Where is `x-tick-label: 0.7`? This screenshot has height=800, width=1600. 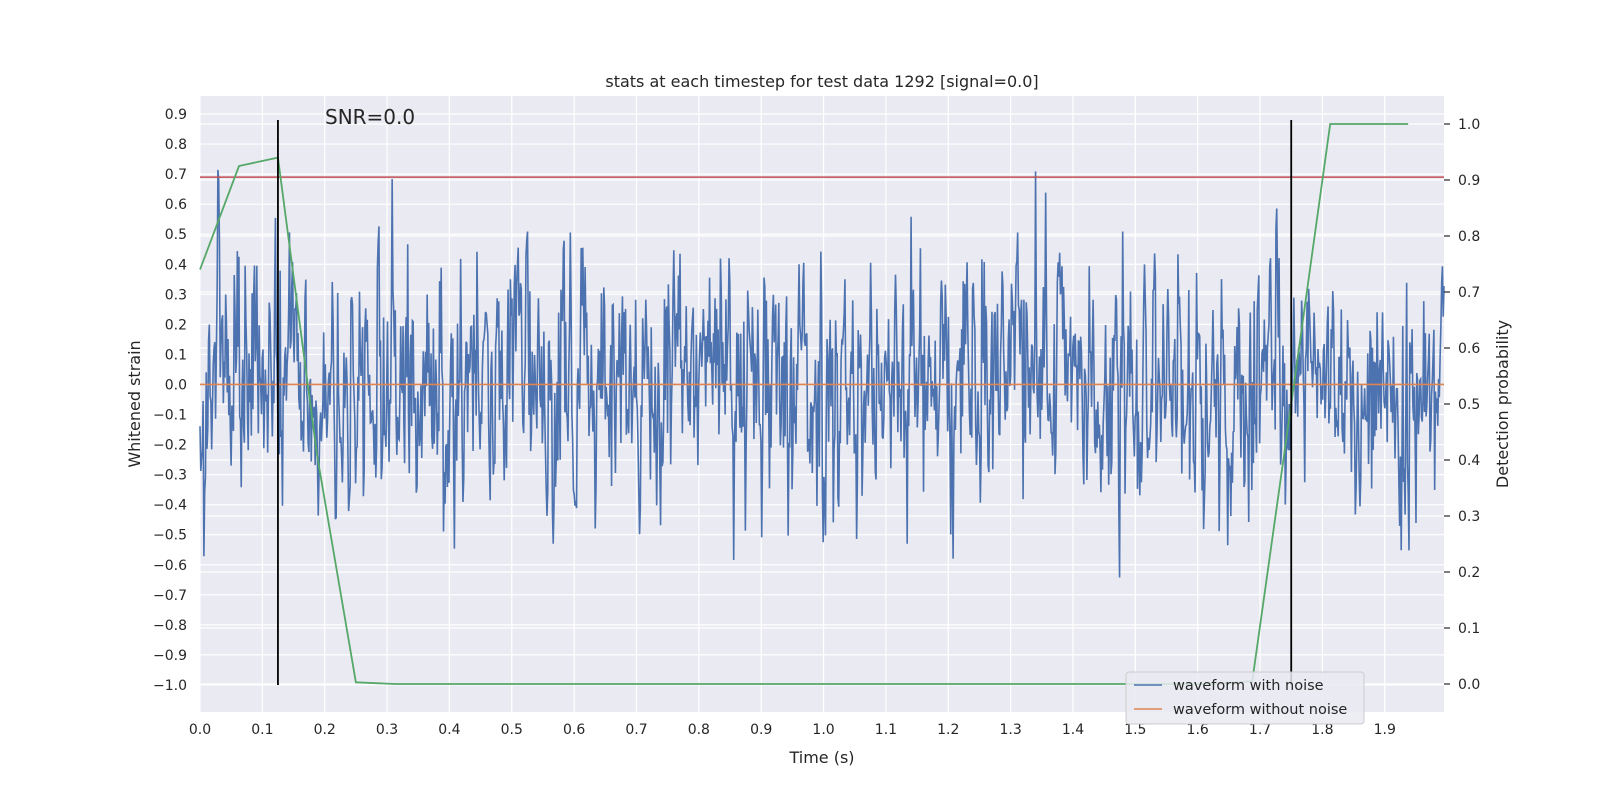 x-tick-label: 0.7 is located at coordinates (636, 730).